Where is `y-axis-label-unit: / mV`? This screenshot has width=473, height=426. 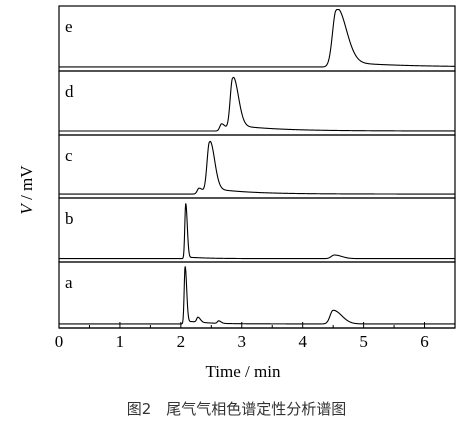 y-axis-label-unit: / mV is located at coordinates (26, 184).